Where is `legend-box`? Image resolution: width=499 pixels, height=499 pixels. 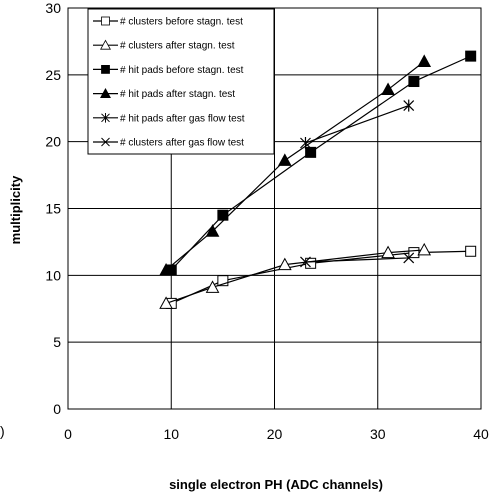 legend-box is located at coordinates (181, 81).